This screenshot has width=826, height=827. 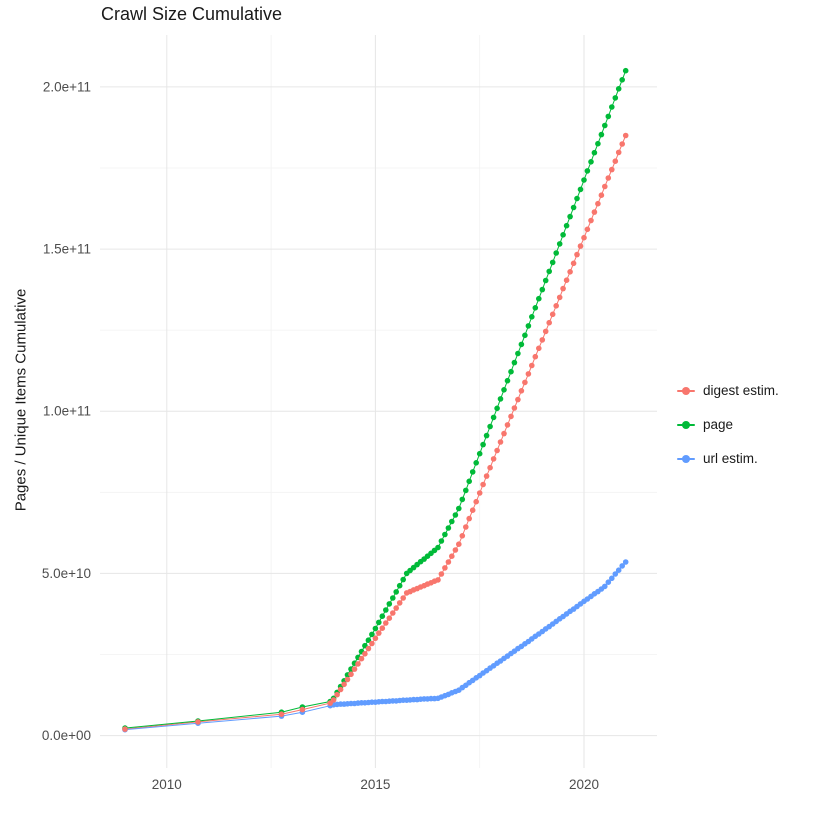 What do you see at coordinates (67, 86) in the screenshot?
I see `y-tick-label: 2.0e+11` at bounding box center [67, 86].